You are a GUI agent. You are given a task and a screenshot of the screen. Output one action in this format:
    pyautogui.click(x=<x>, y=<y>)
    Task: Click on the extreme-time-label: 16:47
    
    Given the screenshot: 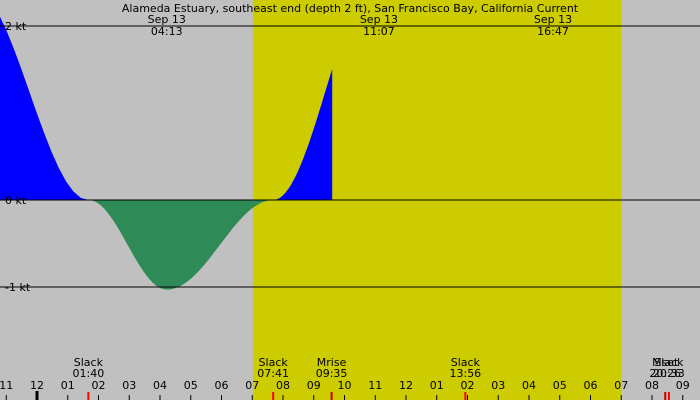 What is the action you would take?
    pyautogui.click(x=553, y=31)
    